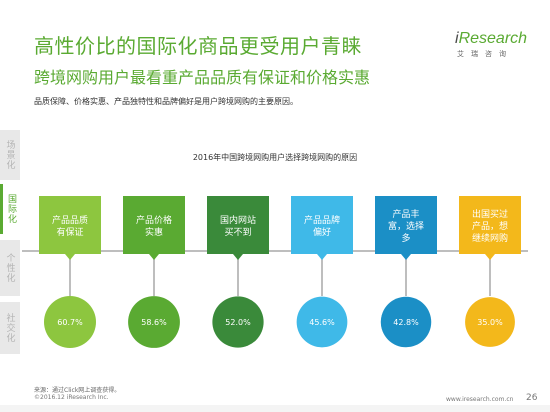 The image size is (550, 412). What do you see at coordinates (166, 101) in the screenshot?
I see `page-summary: 品质保障、价格实惠、产品独特性和品牌偏好是用户跨境网购的主要原因。` at bounding box center [166, 101].